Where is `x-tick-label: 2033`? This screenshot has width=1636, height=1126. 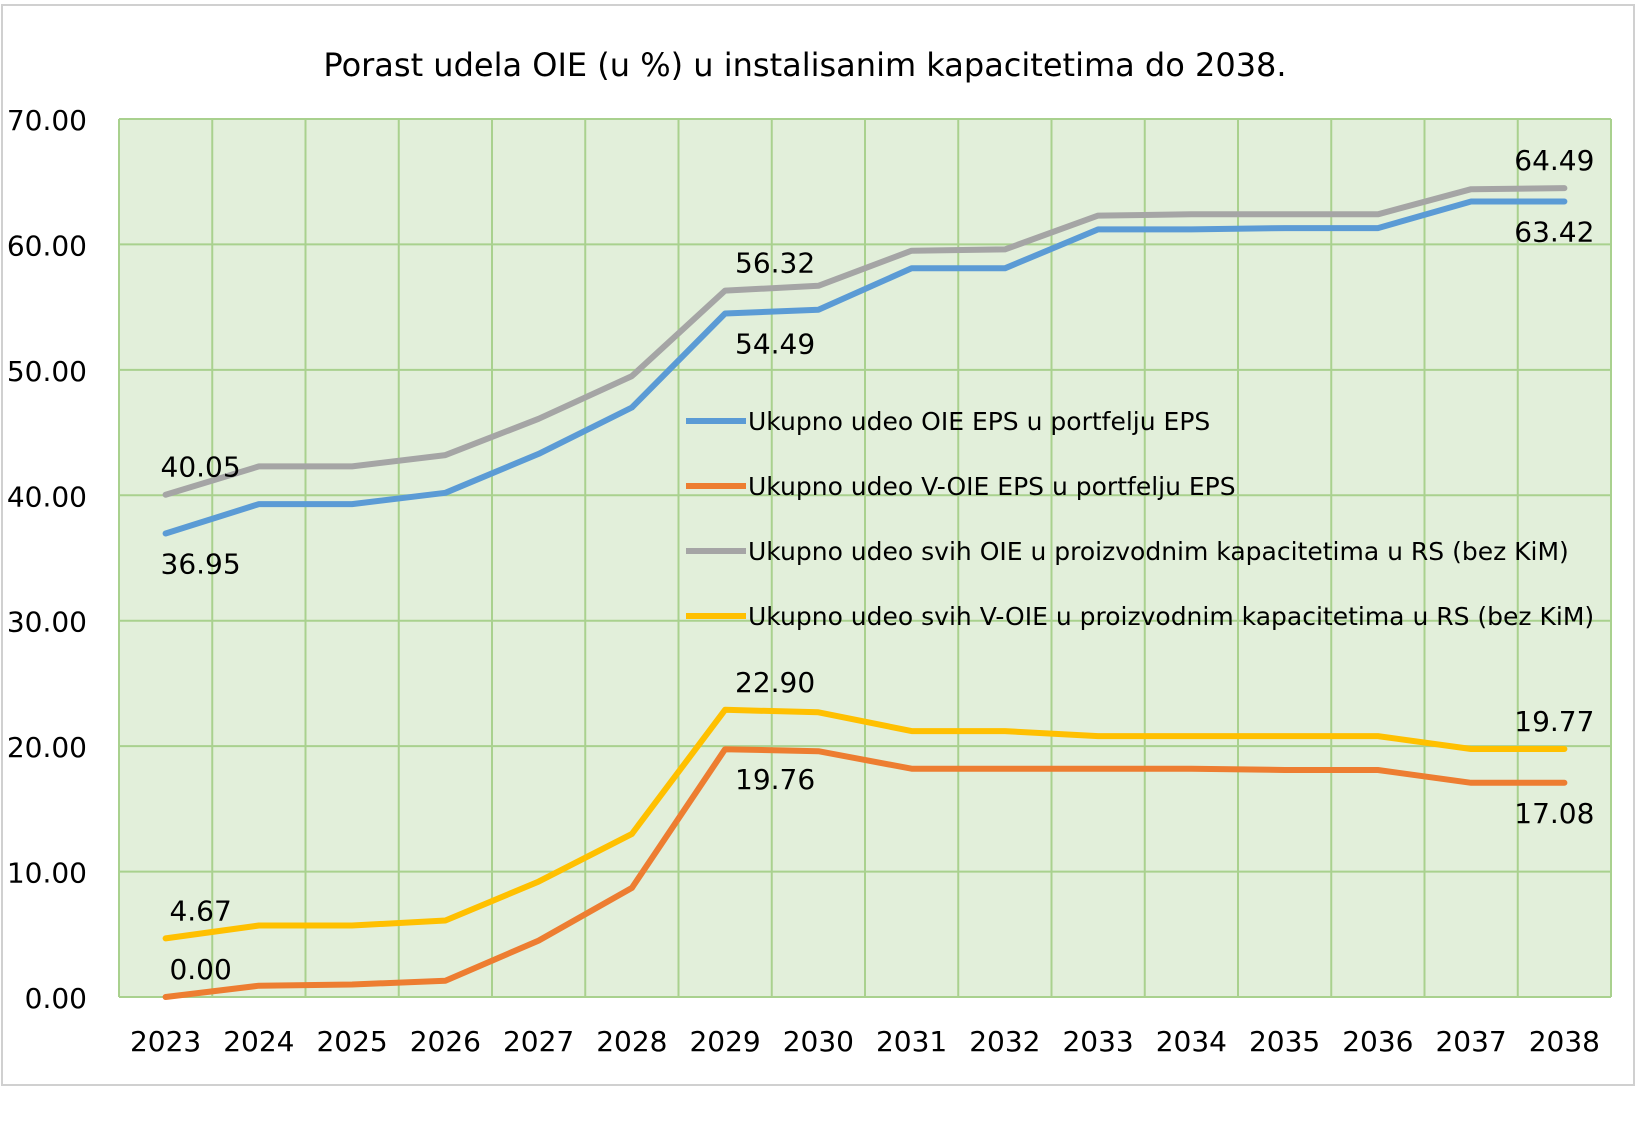 x-tick-label: 2033 is located at coordinates (1097, 1041).